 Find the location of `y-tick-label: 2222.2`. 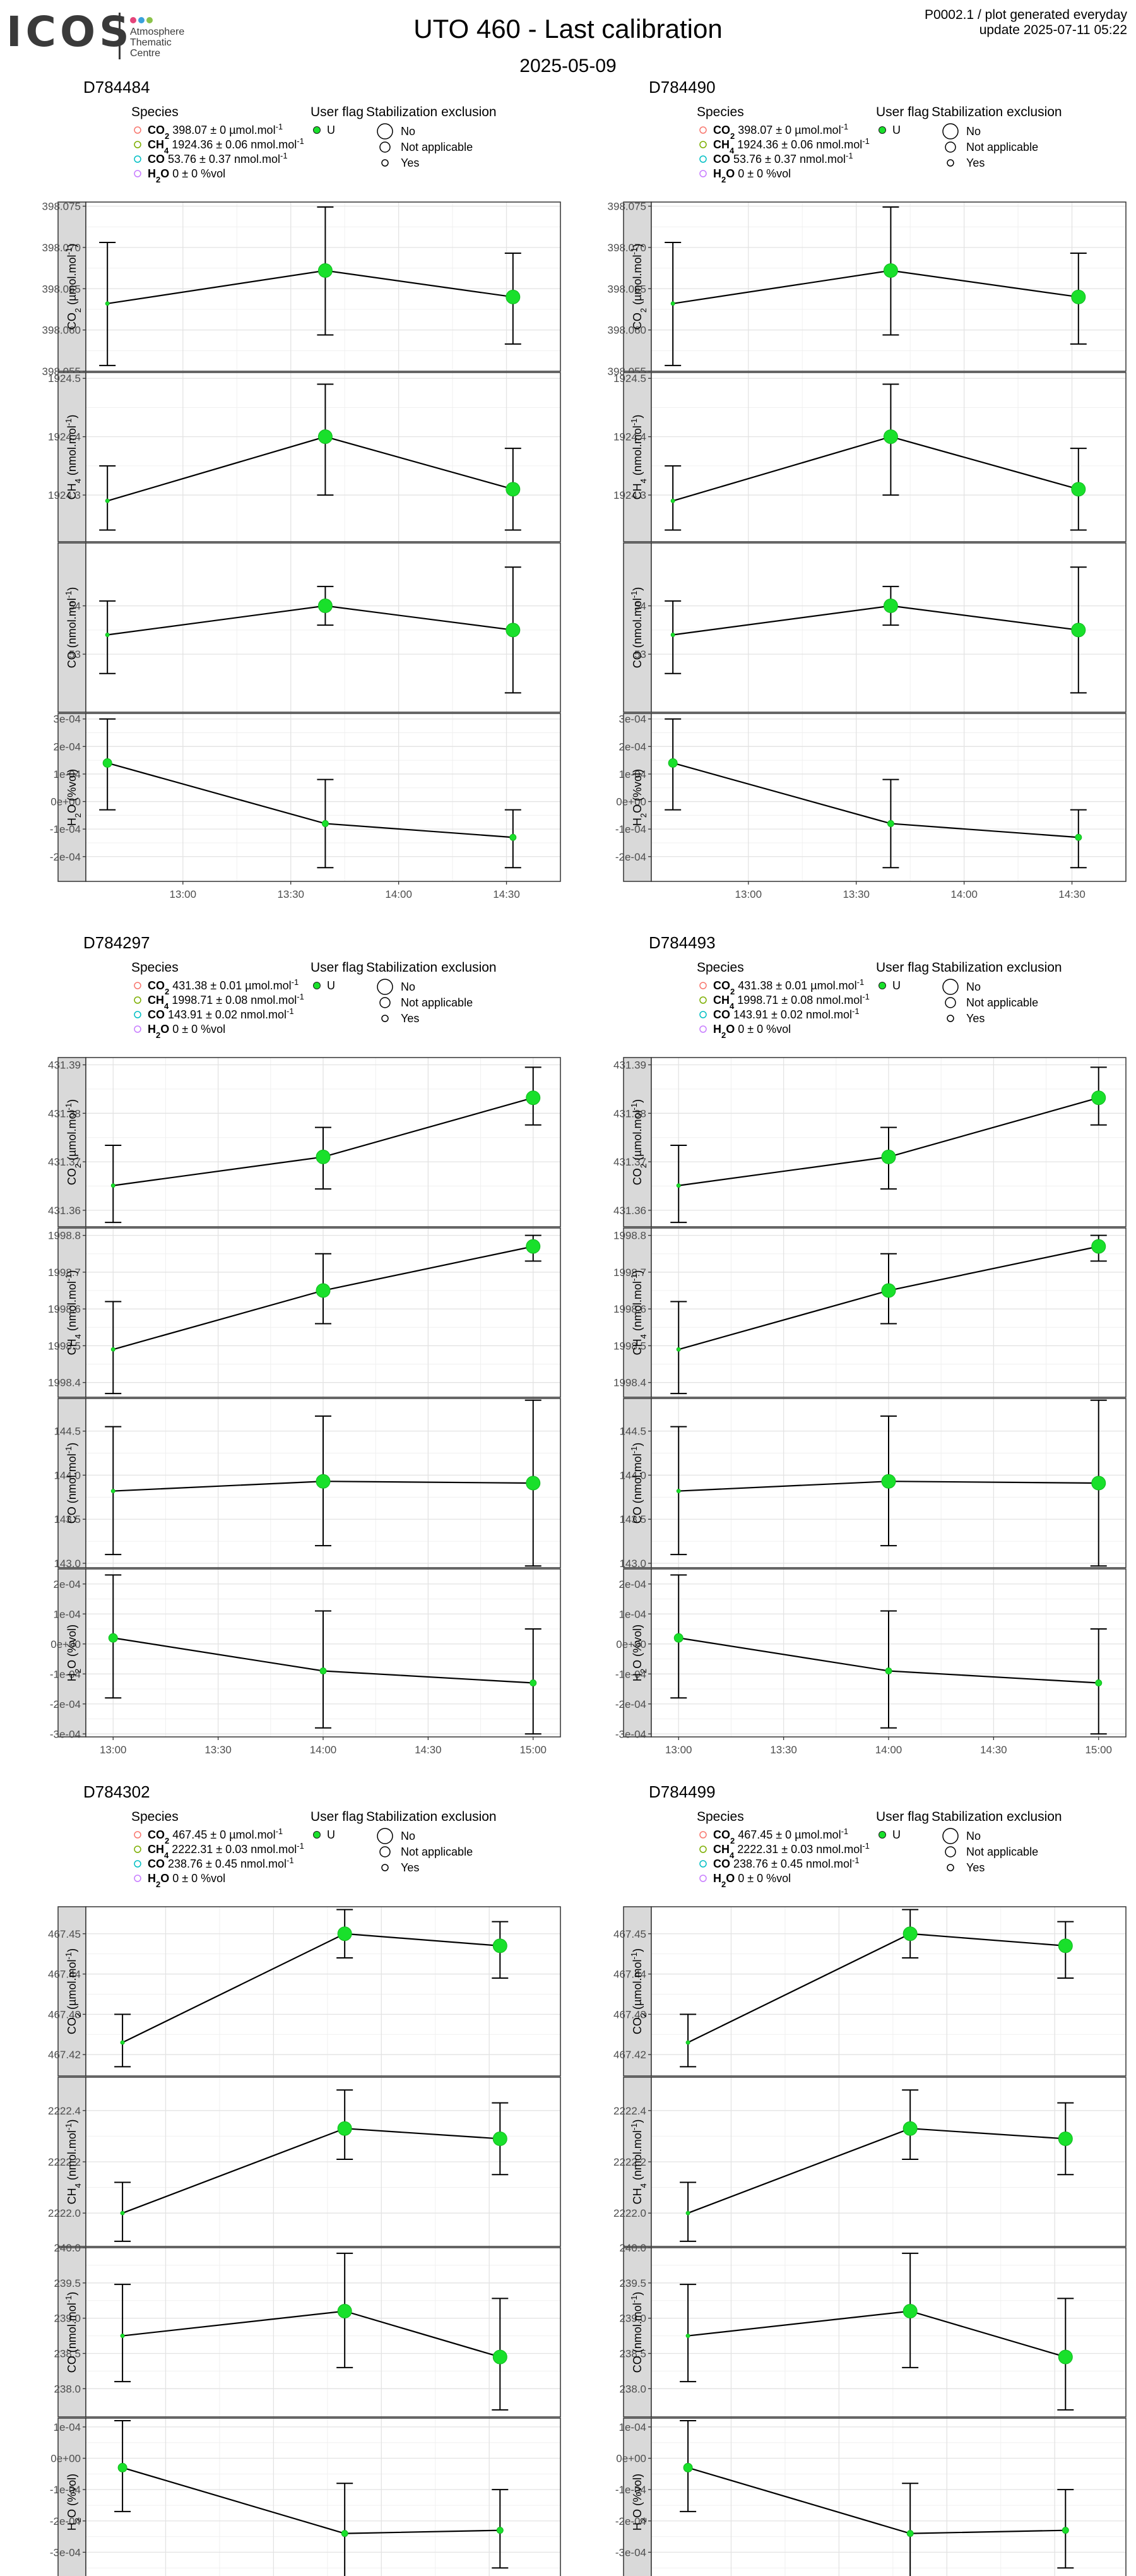

y-tick-label: 2222.2 is located at coordinates (629, 2162).